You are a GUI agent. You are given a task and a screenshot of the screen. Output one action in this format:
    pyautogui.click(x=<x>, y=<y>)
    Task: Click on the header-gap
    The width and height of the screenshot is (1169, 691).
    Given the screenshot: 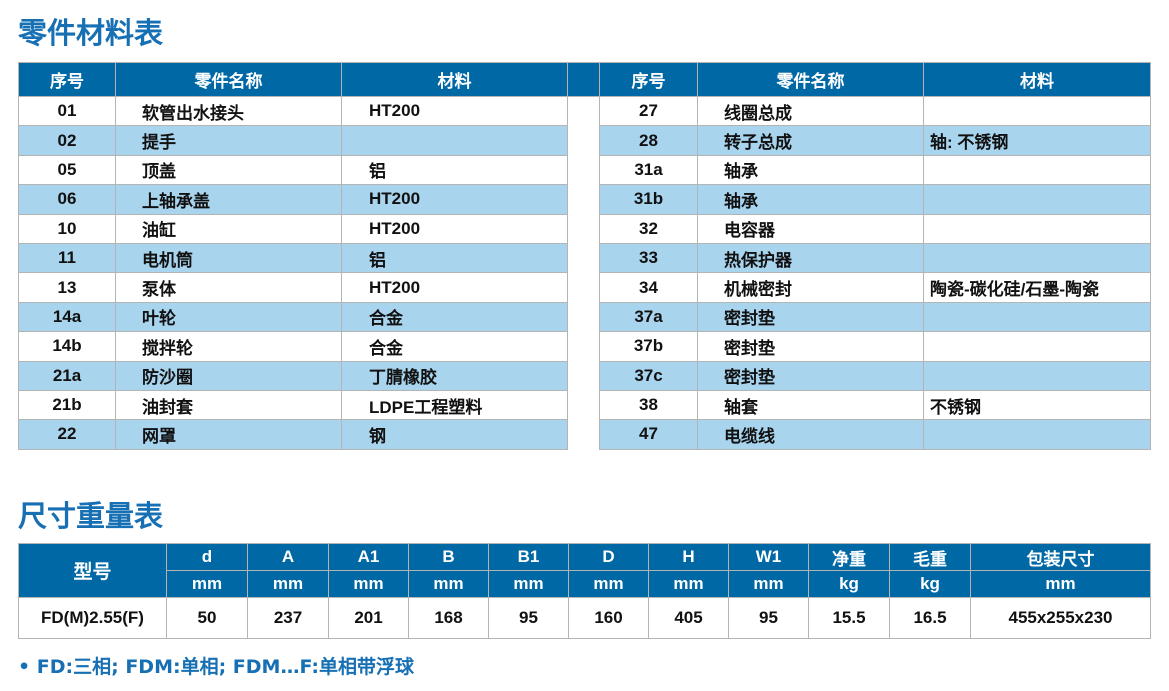 What is the action you would take?
    pyautogui.click(x=583, y=79)
    